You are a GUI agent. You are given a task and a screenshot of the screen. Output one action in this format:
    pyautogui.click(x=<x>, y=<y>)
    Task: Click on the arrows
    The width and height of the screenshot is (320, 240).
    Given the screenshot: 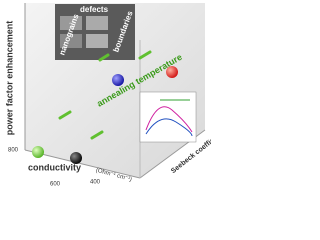 What is the action you would take?
    pyautogui.click(x=105, y=95)
    